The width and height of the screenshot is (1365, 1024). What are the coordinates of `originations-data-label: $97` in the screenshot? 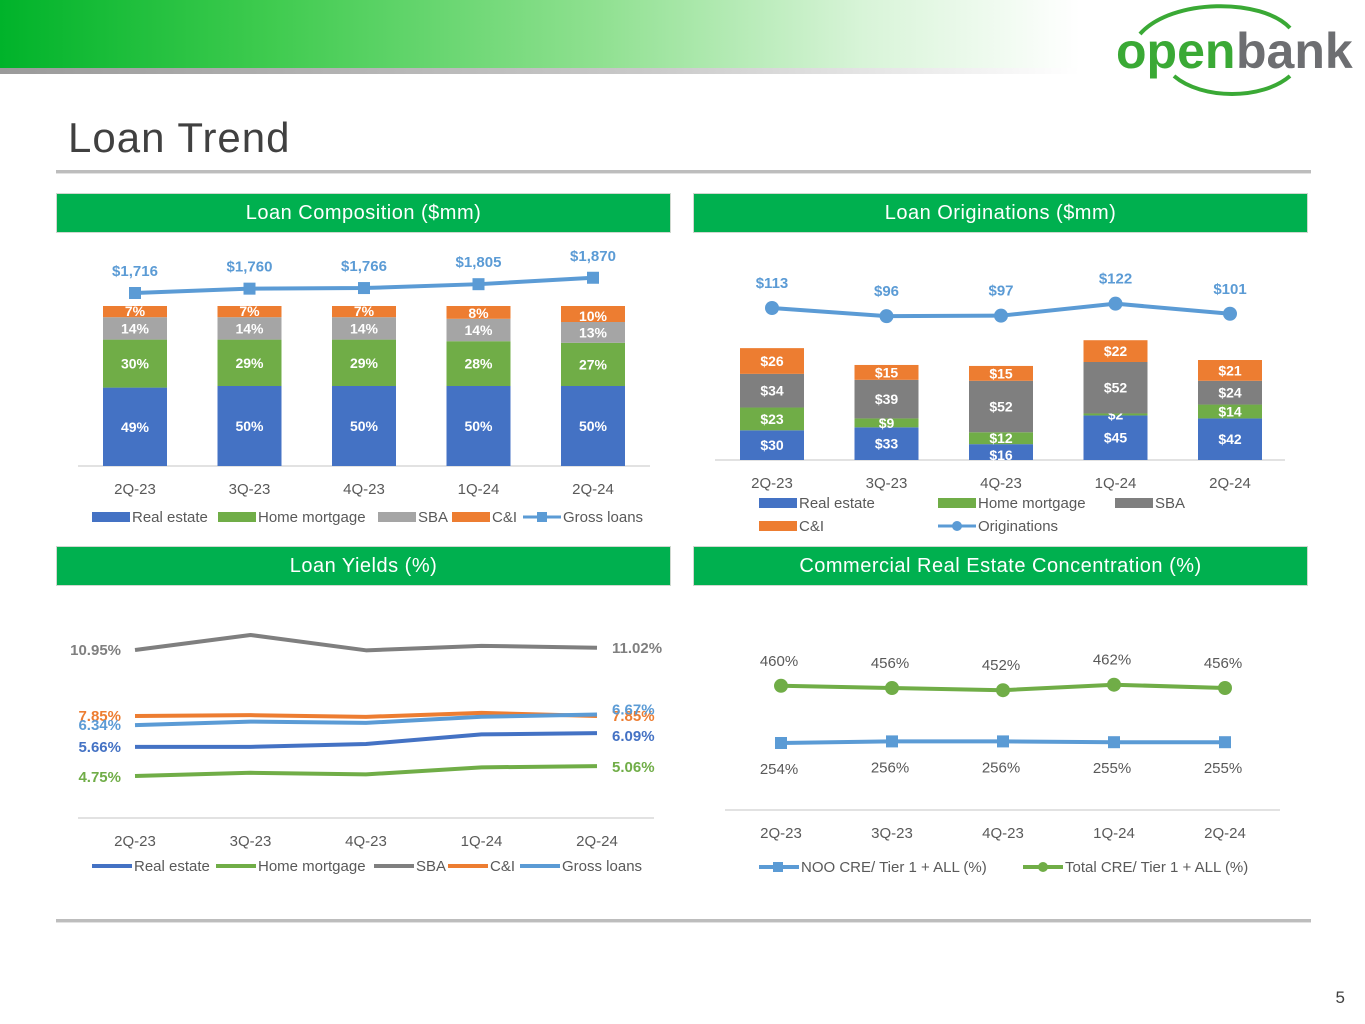 It's located at (1000, 291).